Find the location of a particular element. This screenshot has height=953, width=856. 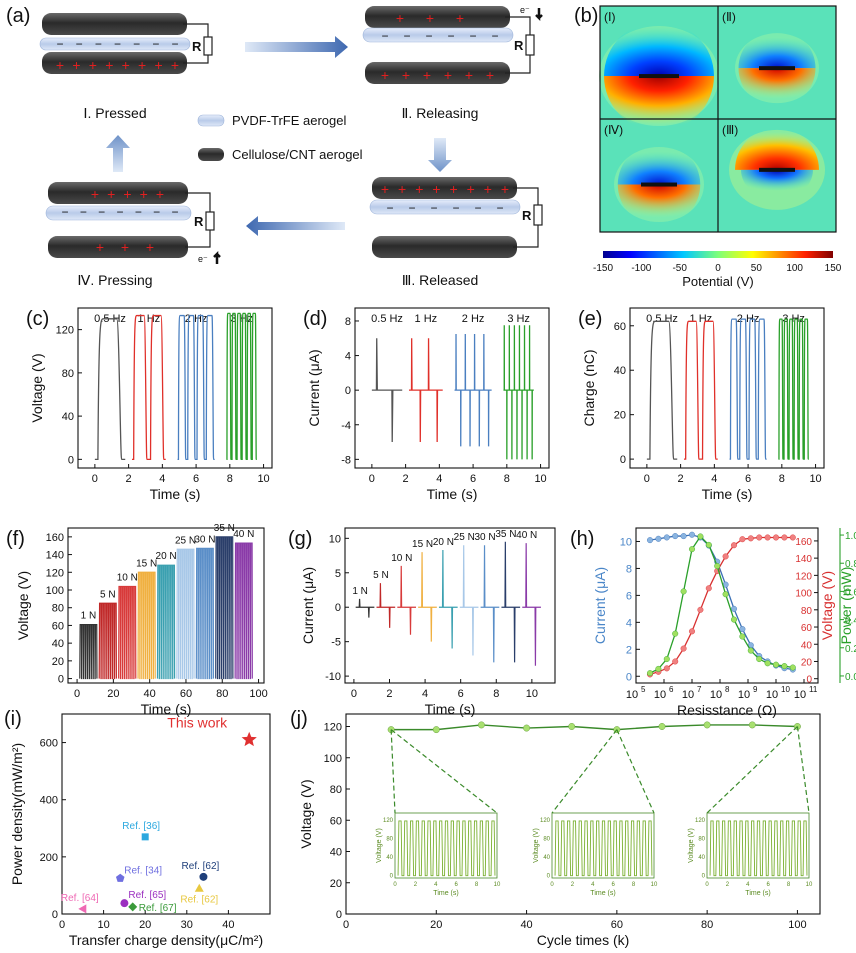

d-x-tick-label: 10 is located at coordinates (540, 479).